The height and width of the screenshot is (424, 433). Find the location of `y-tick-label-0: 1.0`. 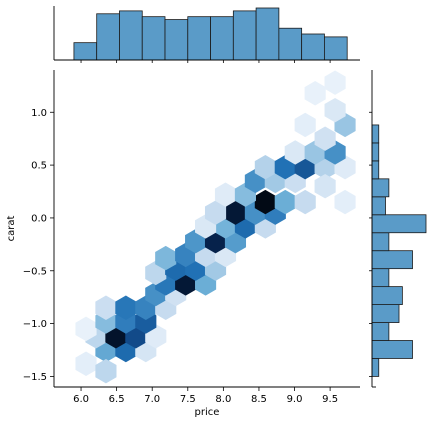

y-tick-label-0: 1.0 is located at coordinates (39, 113).